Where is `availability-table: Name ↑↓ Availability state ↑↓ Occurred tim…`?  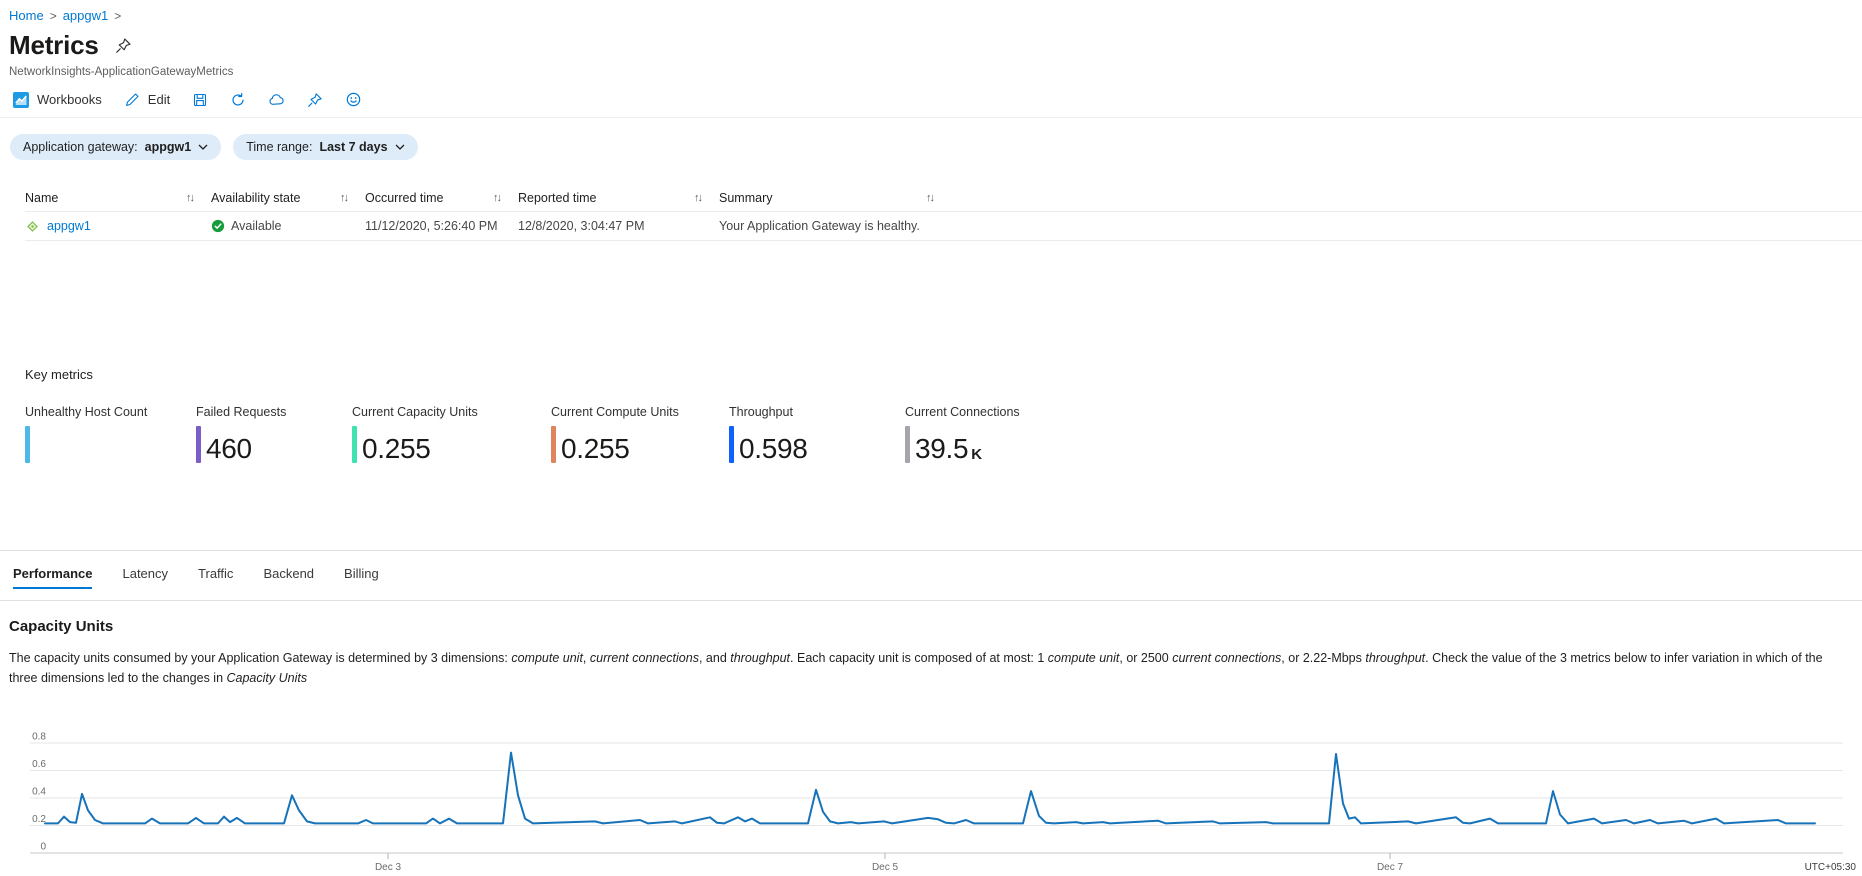 availability-table: Name ↑↓ Availability state ↑↓ Occurred tim… is located at coordinates (931, 213).